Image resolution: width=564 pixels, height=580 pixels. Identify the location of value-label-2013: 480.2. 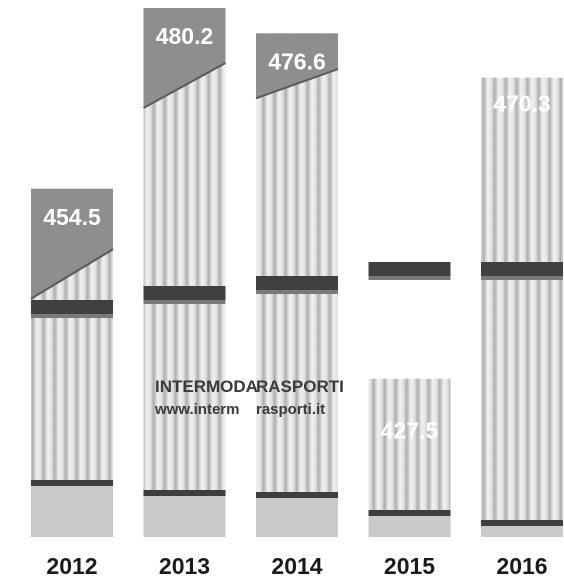
(185, 36).